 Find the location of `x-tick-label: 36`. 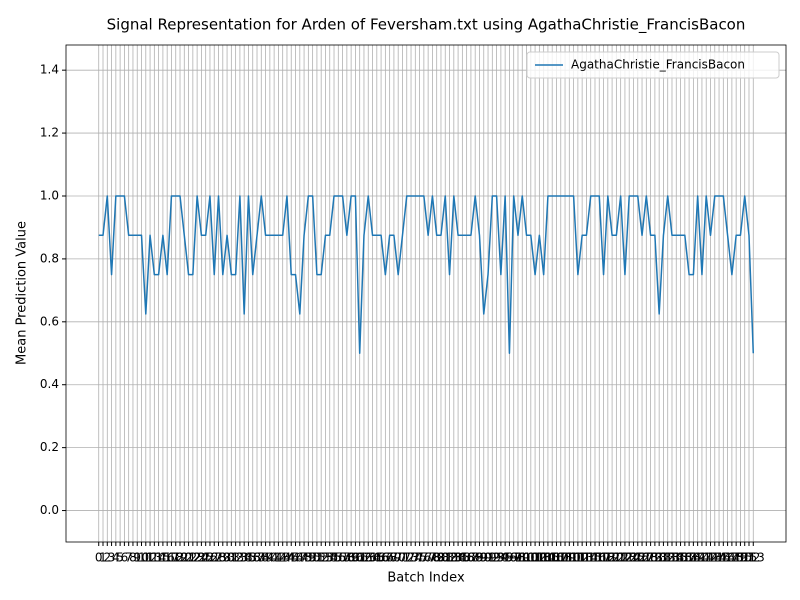

x-tick-label: 36 is located at coordinates (252, 558).